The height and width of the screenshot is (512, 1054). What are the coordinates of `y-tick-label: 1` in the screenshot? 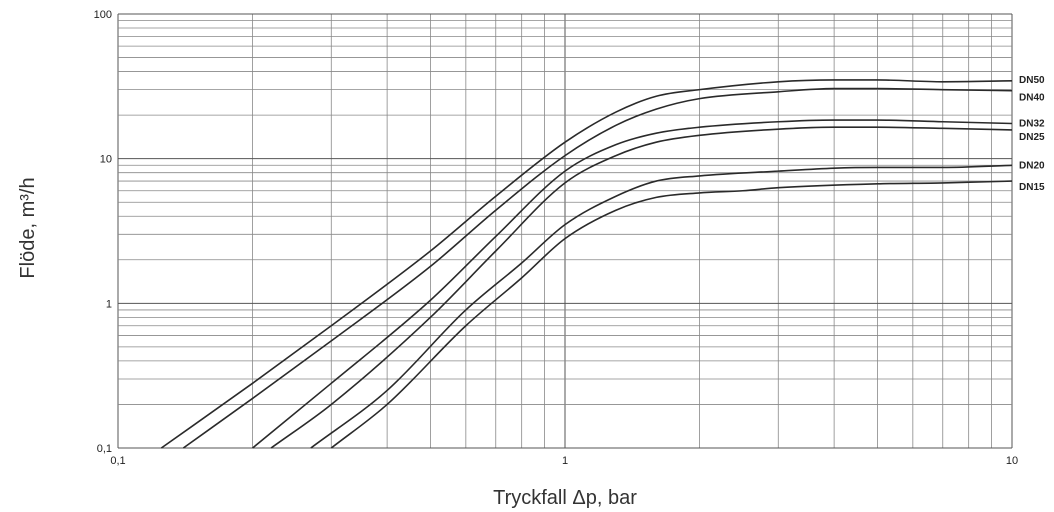 It's located at (109, 304).